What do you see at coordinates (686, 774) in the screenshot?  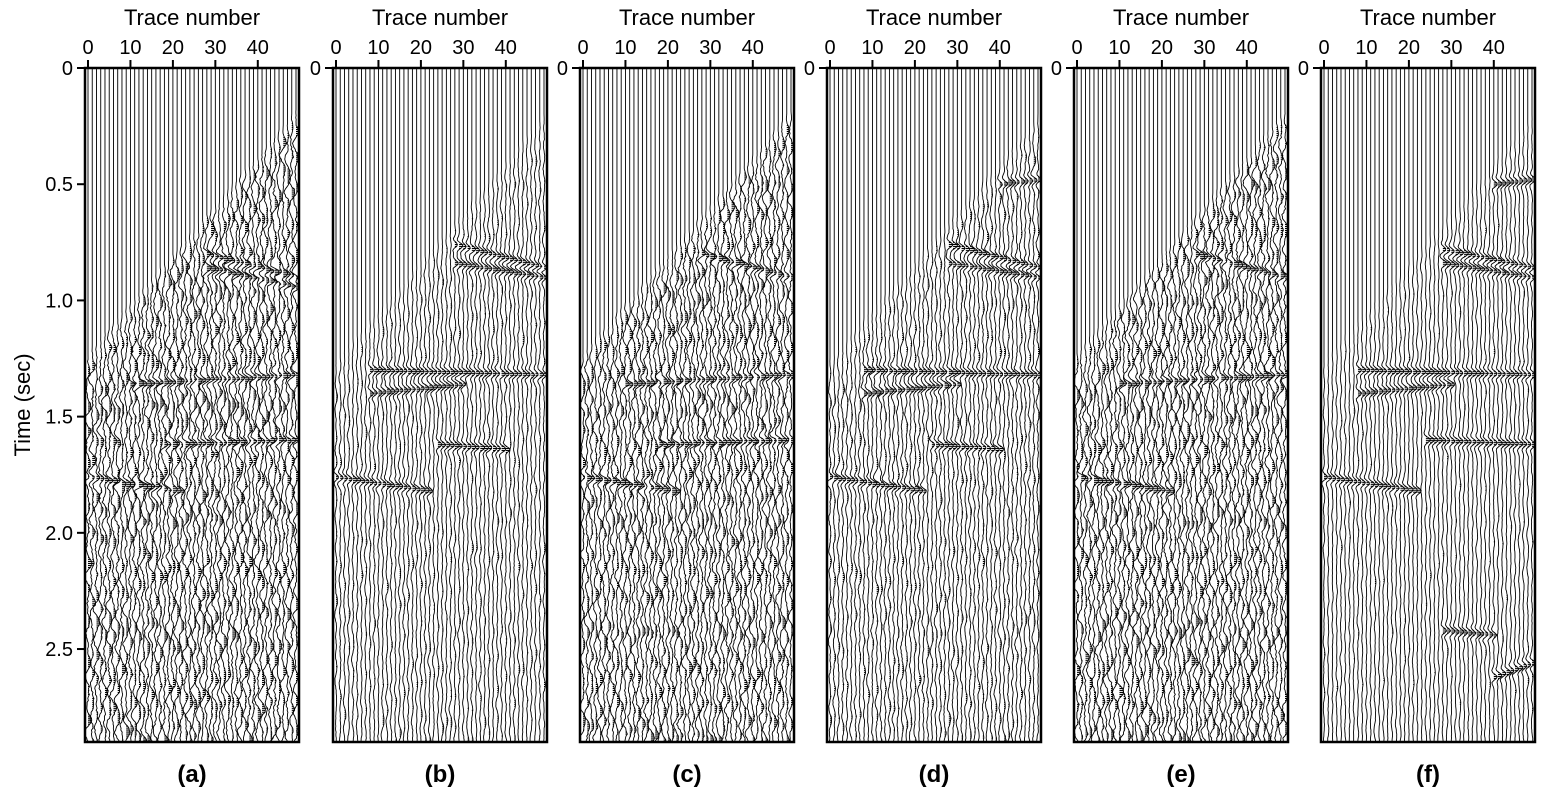 I see `panel-label: (c)` at bounding box center [686, 774].